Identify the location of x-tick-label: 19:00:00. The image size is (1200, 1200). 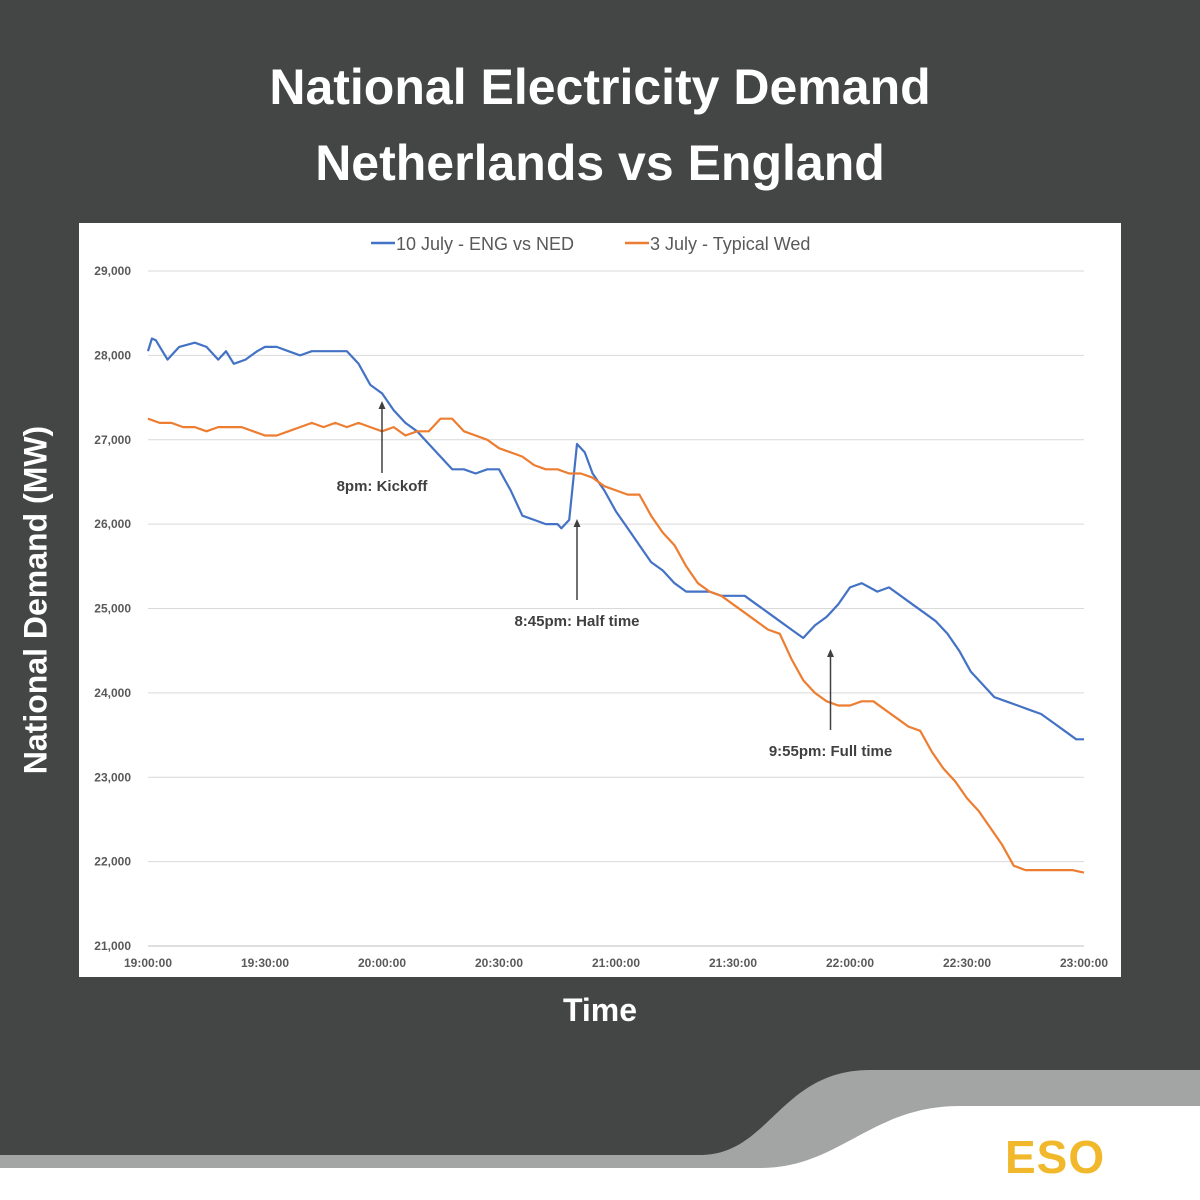
(148, 963).